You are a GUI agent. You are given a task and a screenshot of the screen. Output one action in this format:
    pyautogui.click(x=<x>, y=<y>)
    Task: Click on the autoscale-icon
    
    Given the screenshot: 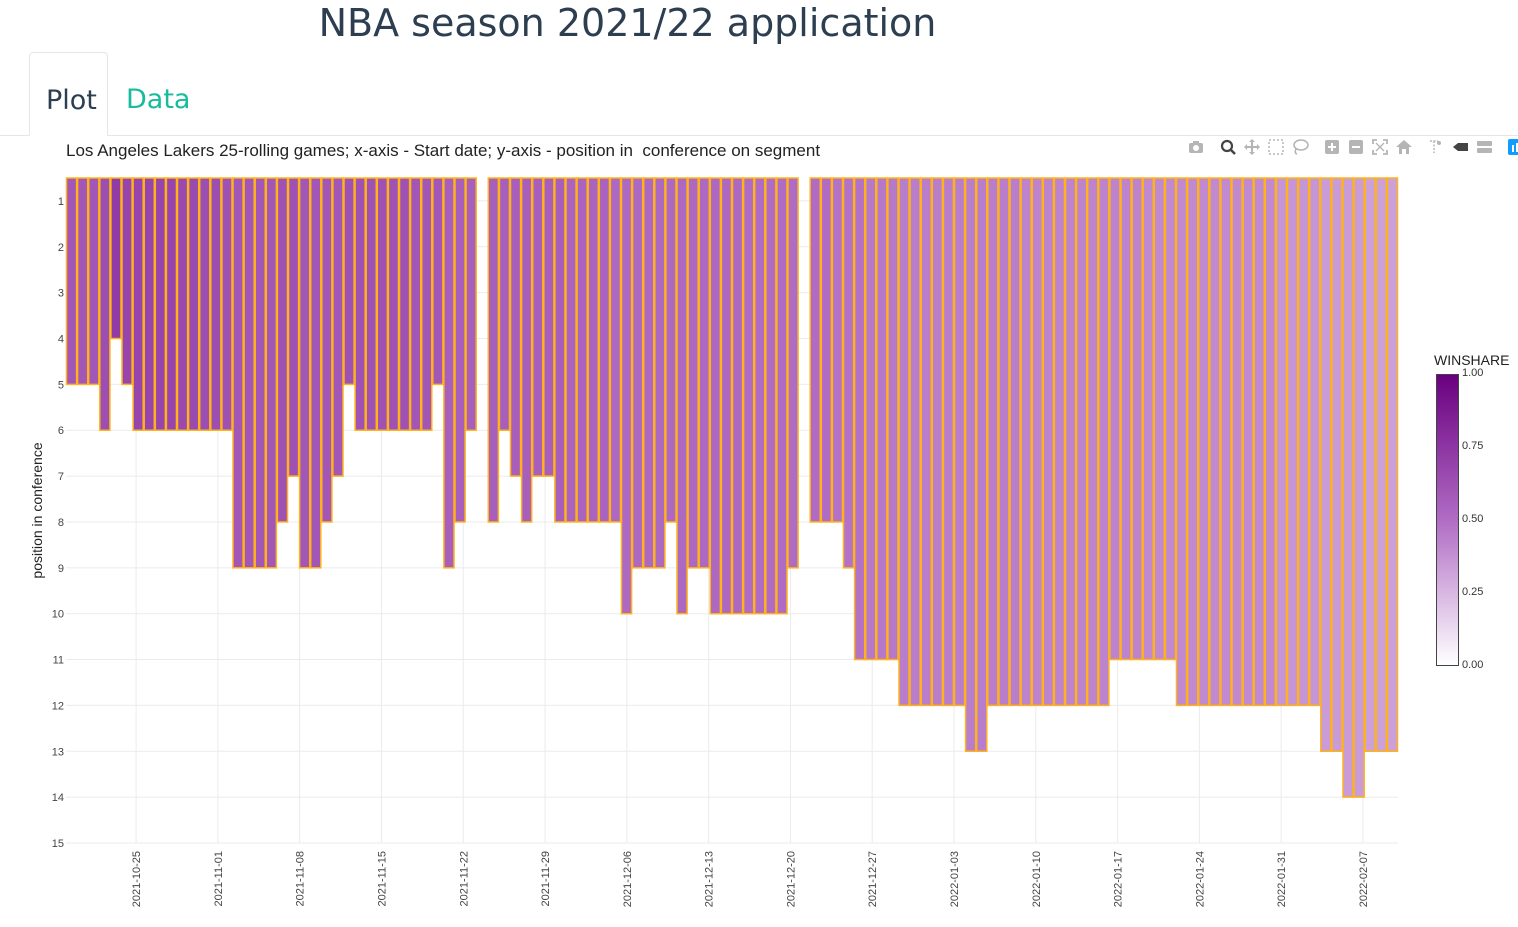 What is the action you would take?
    pyautogui.click(x=1380, y=147)
    